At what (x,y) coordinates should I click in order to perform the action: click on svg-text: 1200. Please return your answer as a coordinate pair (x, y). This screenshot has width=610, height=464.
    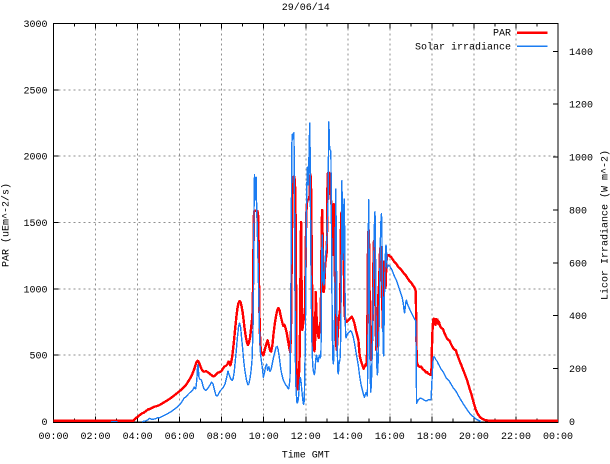
    Looking at the image, I should click on (581, 106).